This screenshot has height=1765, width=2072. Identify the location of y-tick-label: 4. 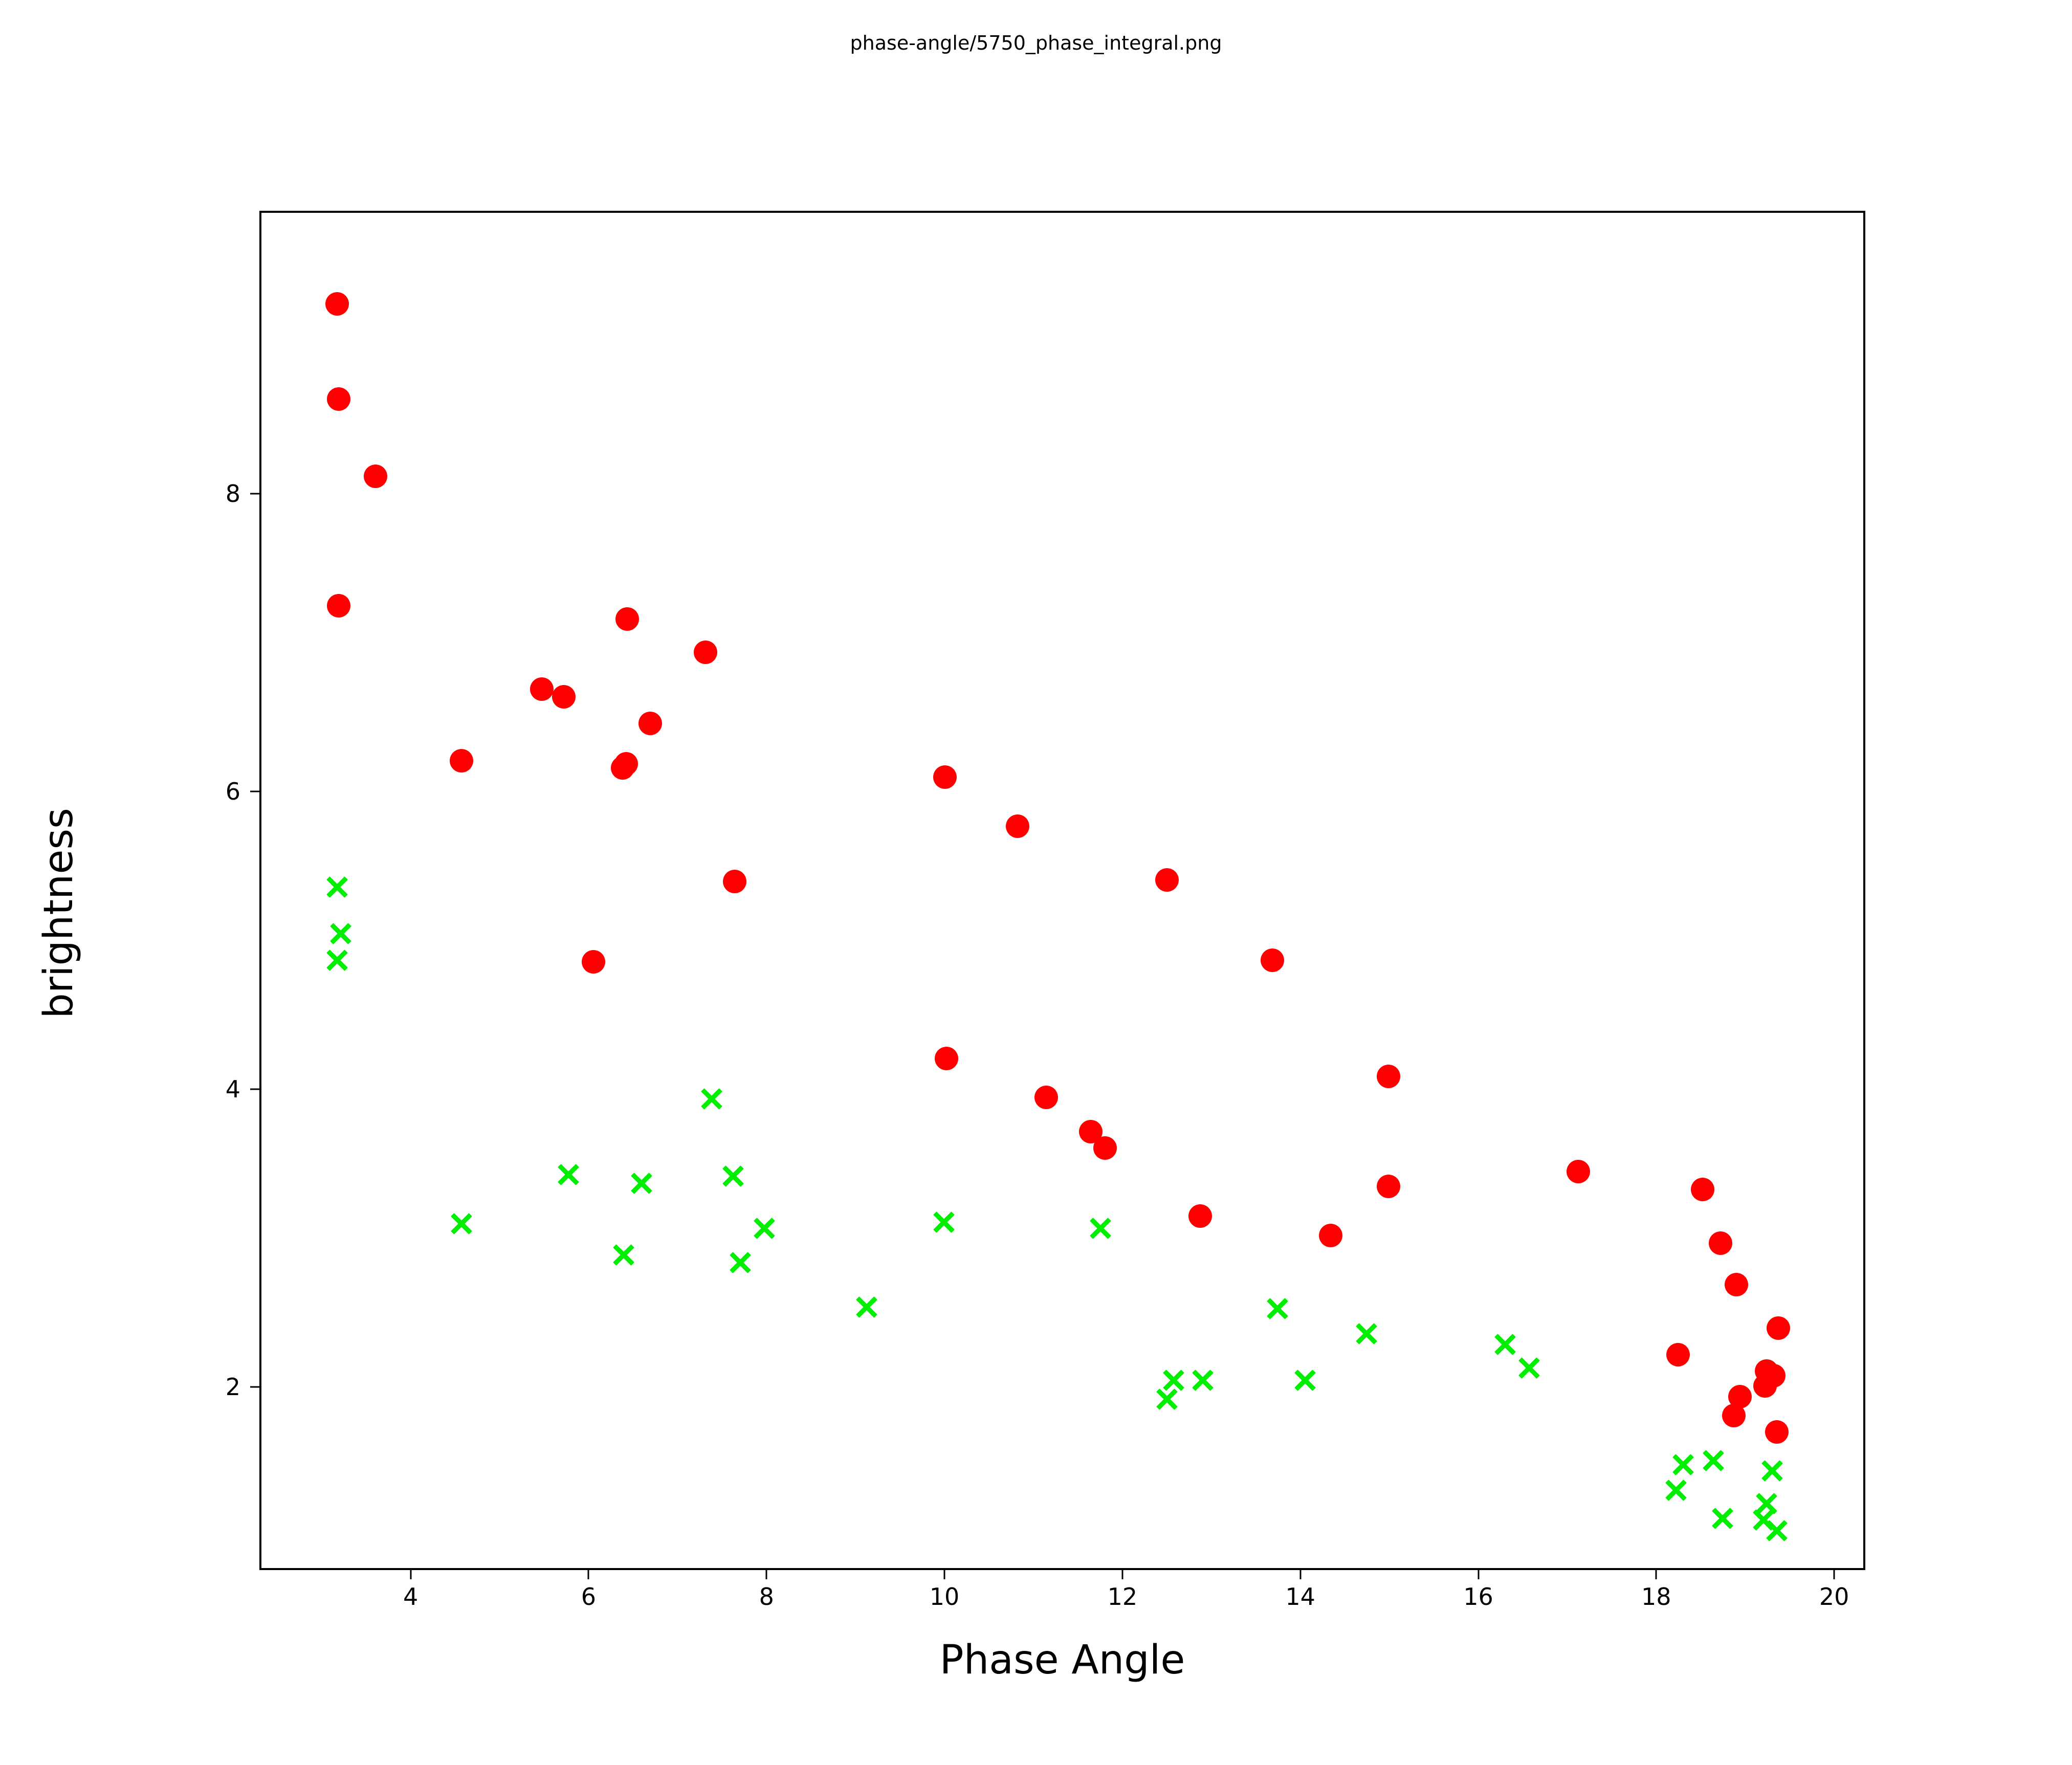
(232, 1089).